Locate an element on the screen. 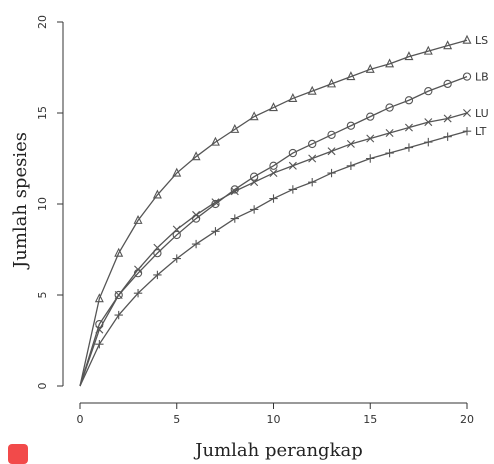 The image size is (494, 464). x-tick-label: 20 is located at coordinates (467, 419).